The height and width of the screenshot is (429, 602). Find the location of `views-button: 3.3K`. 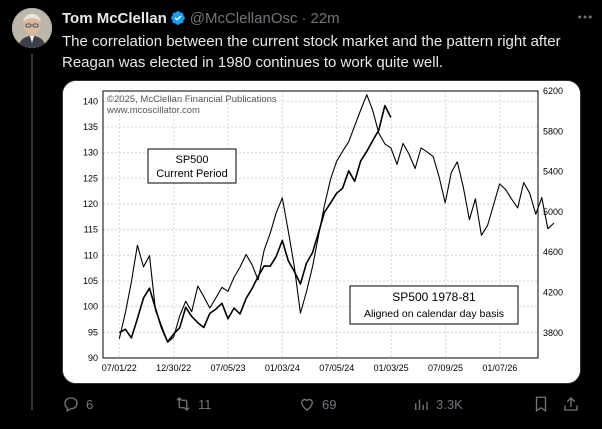

views-button: 3.3K is located at coordinates (437, 404).